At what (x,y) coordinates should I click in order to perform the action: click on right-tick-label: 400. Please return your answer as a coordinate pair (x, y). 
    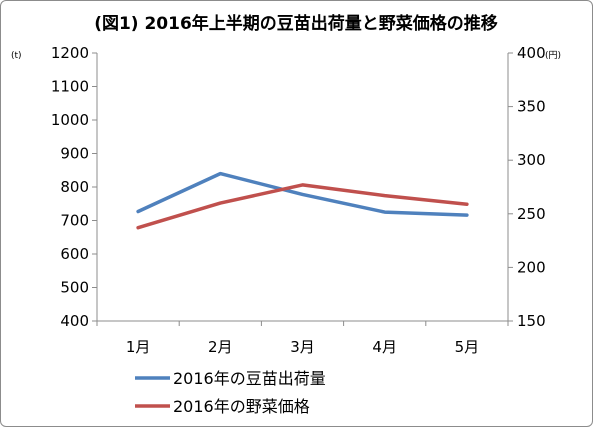
    Looking at the image, I should click on (531, 53).